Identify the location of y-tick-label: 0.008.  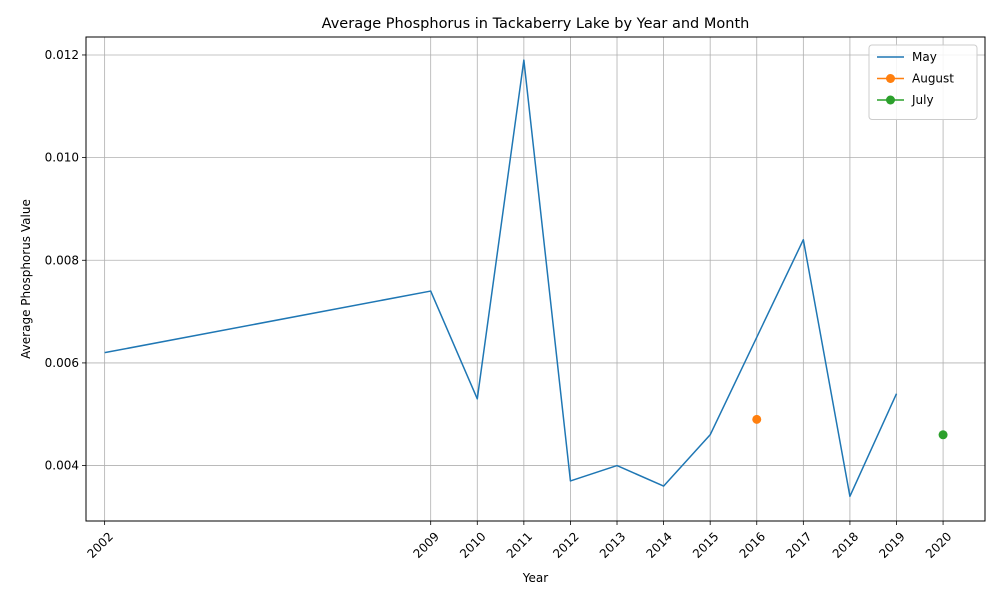
(62, 260).